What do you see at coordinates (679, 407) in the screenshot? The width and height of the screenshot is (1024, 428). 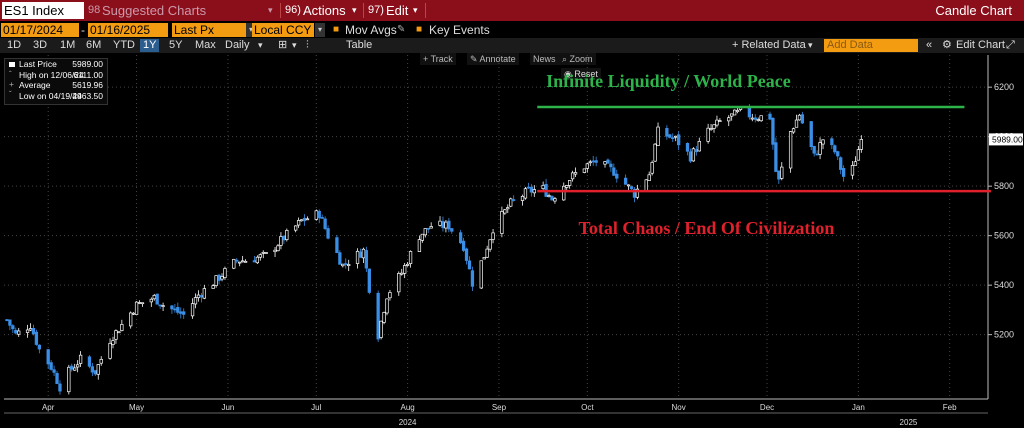 I see `x-tick-label: Nov` at bounding box center [679, 407].